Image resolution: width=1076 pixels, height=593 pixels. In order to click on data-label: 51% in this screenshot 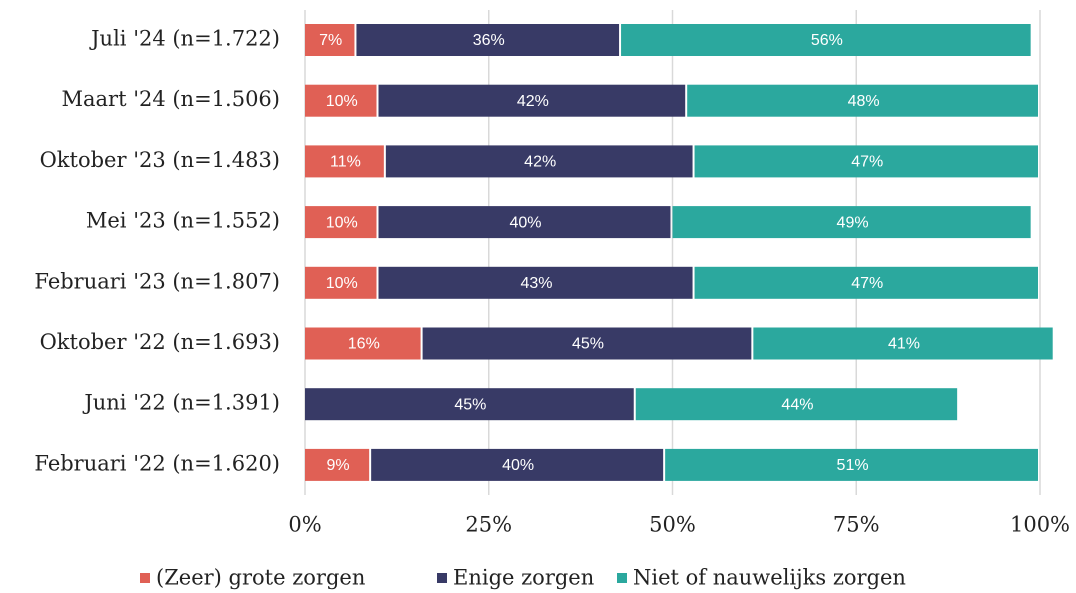, I will do `click(853, 465)`.